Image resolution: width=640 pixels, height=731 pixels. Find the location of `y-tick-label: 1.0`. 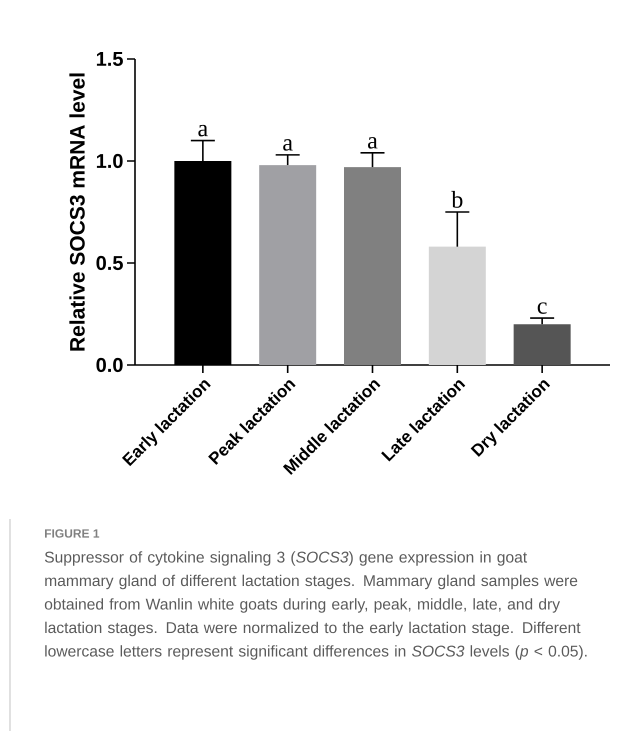

y-tick-label: 1.0 is located at coordinates (109, 161).